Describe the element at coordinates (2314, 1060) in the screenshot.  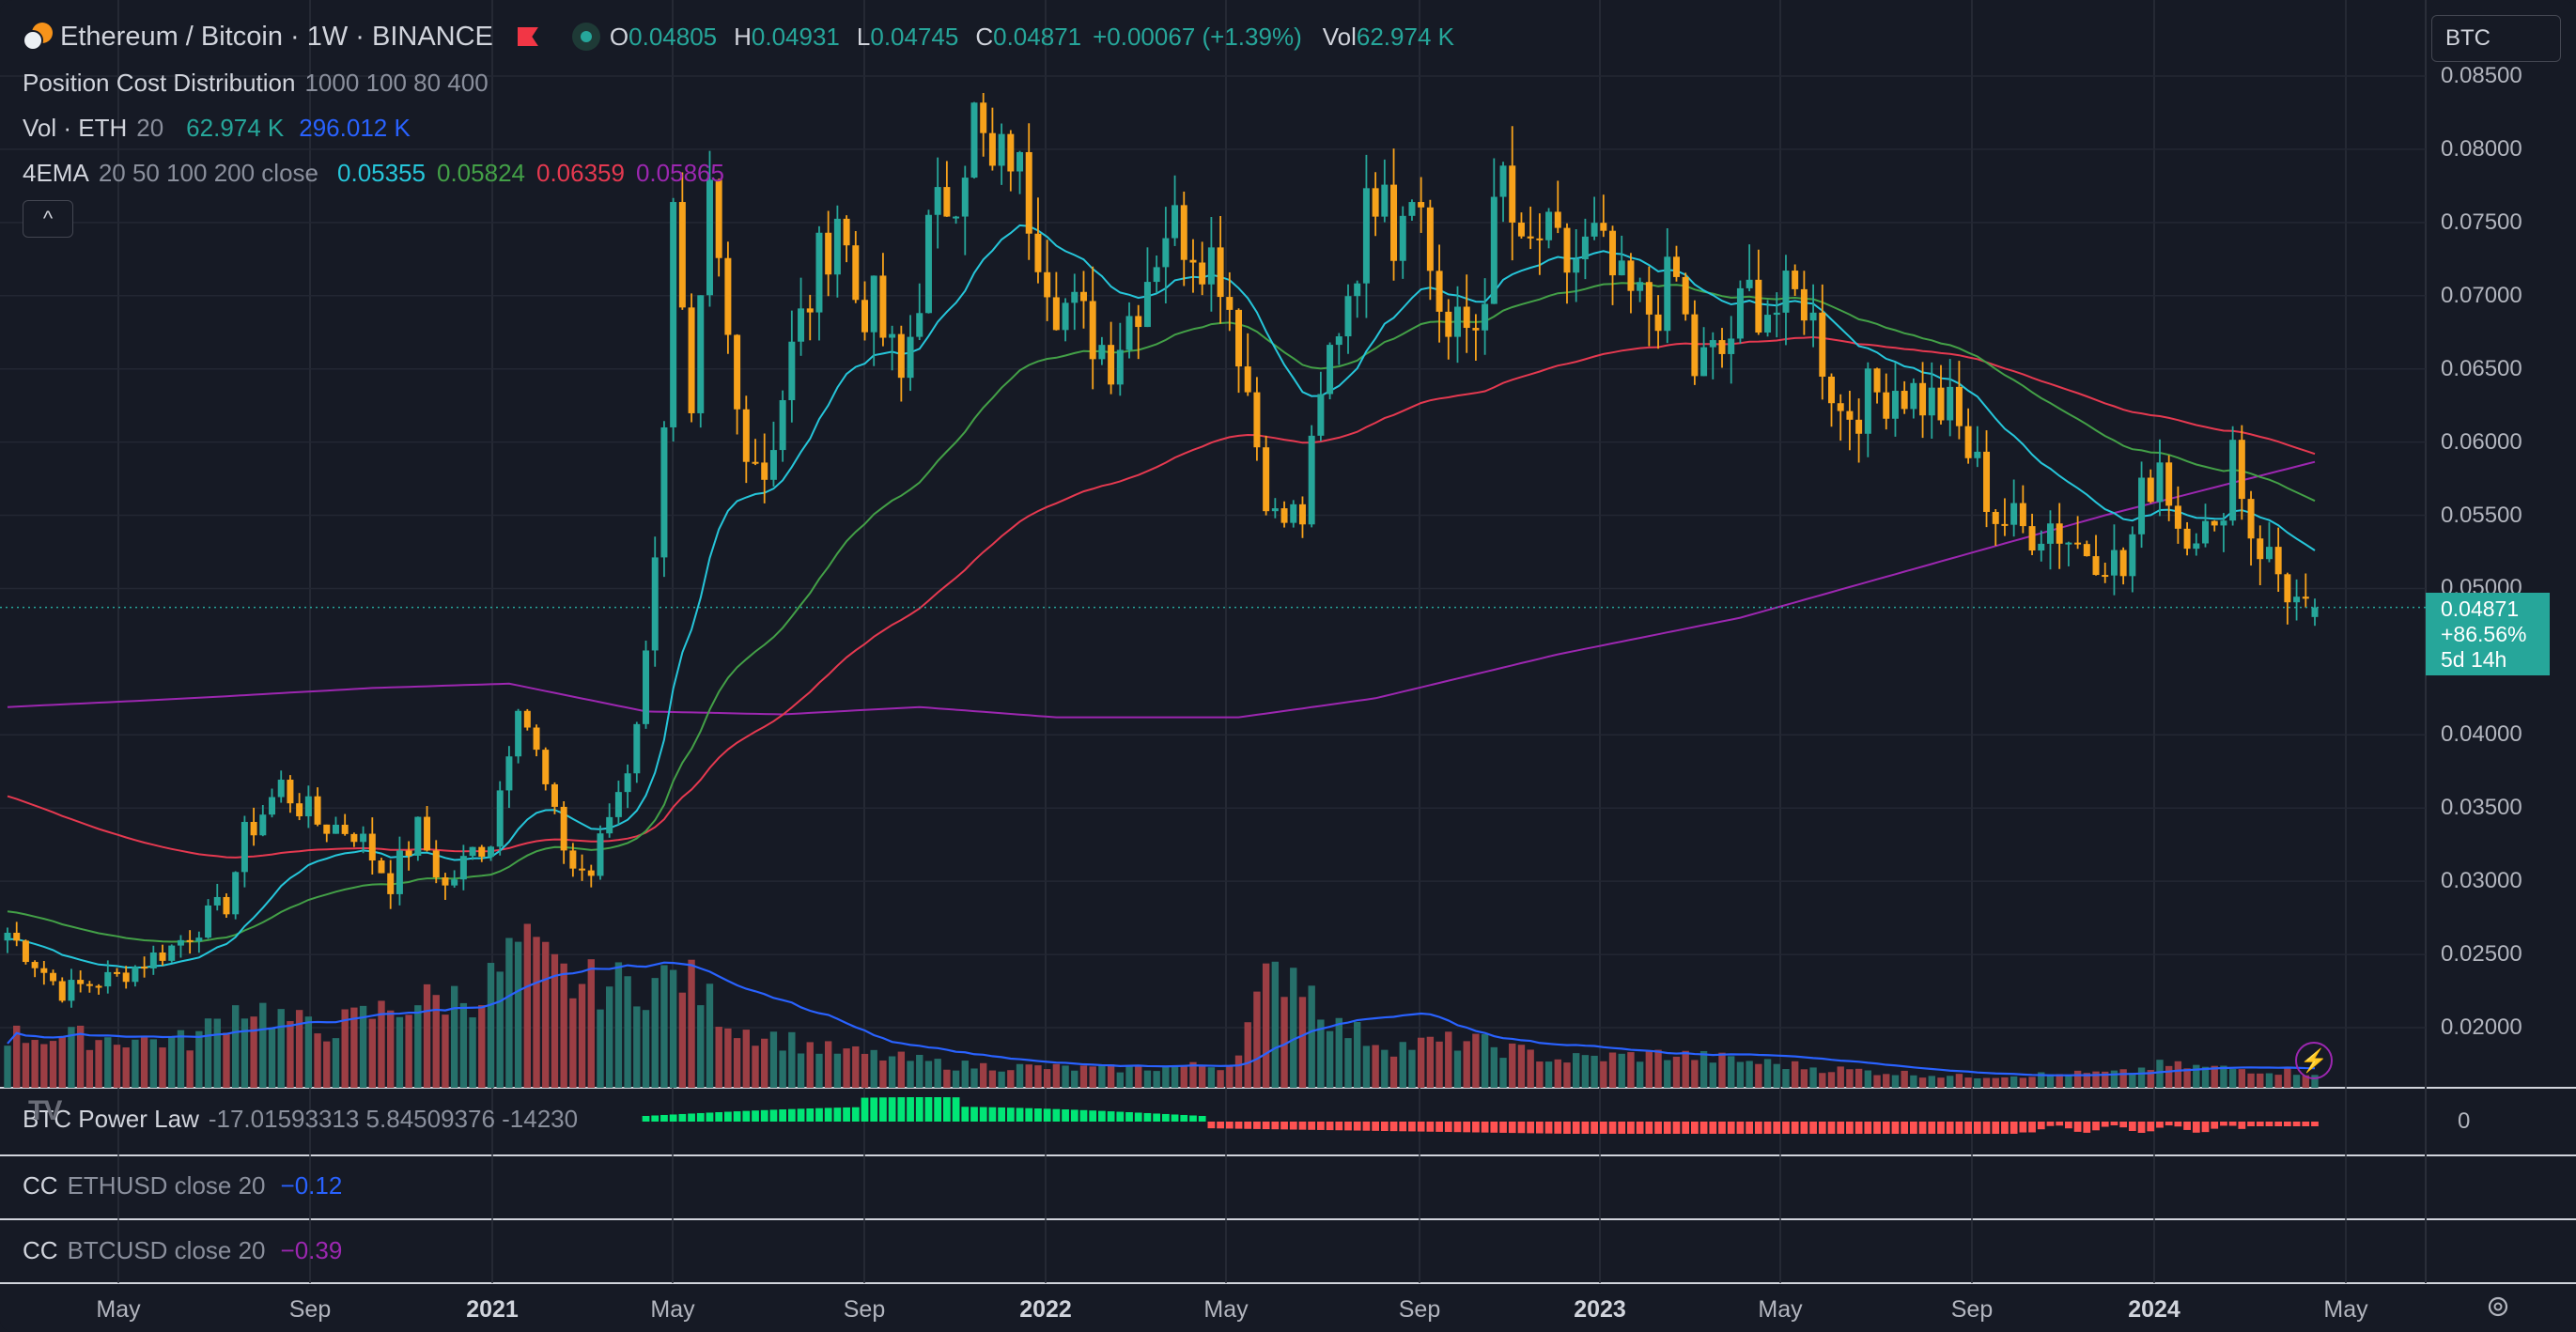
I see `alert-bolt-icon: ⚡` at that location.